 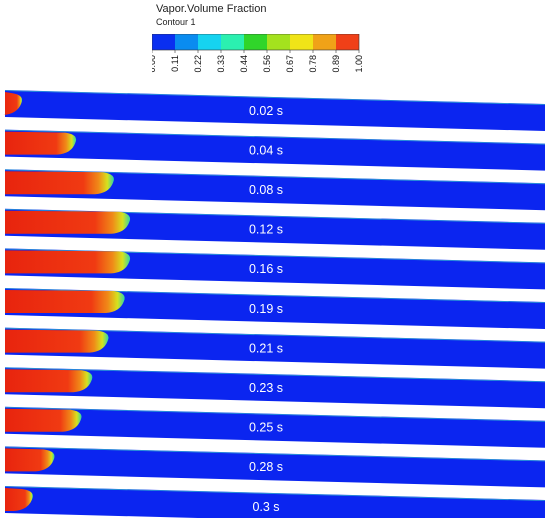 I want to click on time-label: 0.12 s, so click(x=266, y=230).